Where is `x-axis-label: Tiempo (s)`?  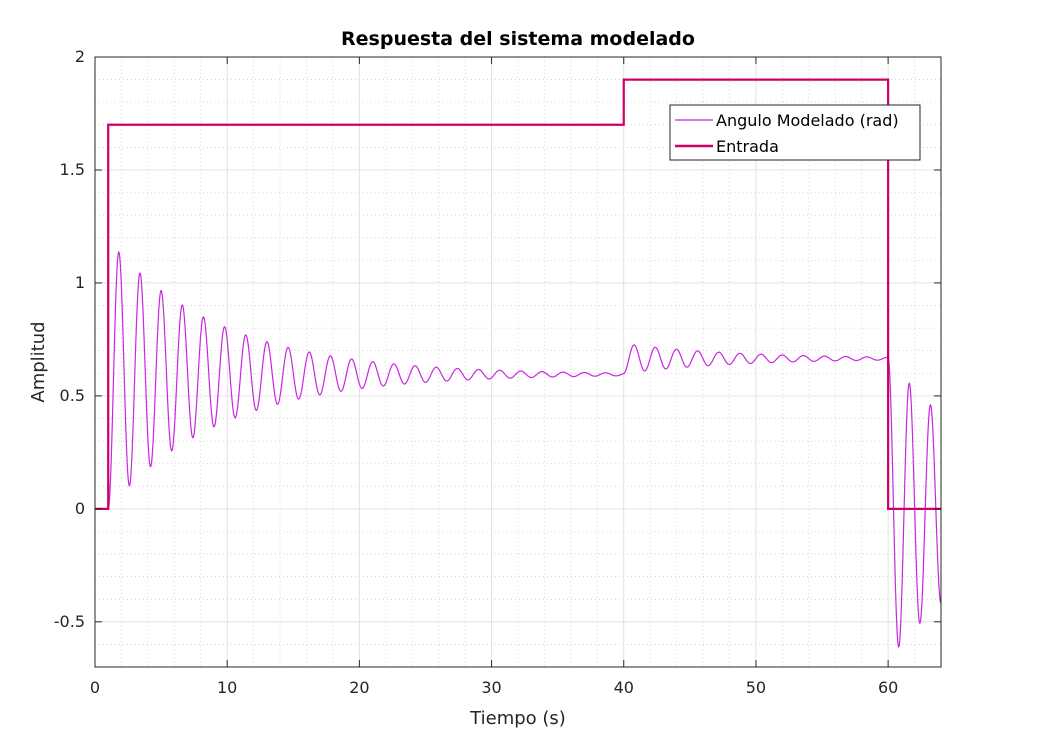
x-axis-label: Tiempo (s) is located at coordinates (517, 718).